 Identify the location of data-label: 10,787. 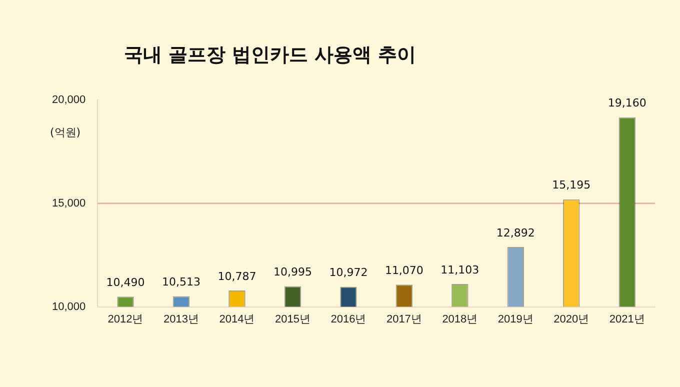
(237, 276).